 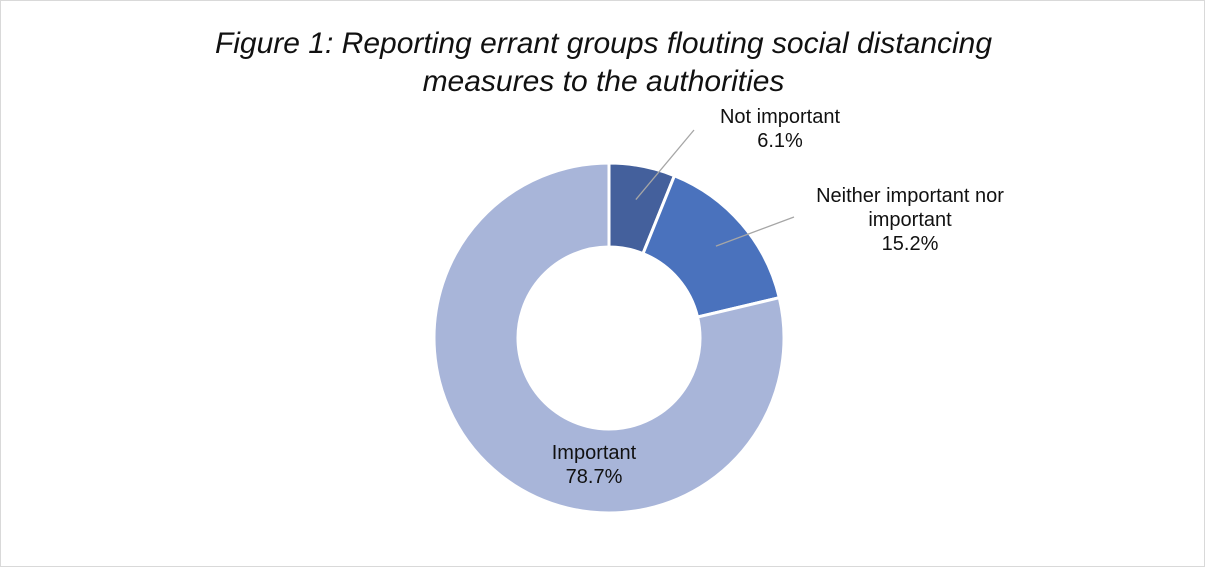 What do you see at coordinates (603, 81) in the screenshot?
I see `chart-title-line-2: measures to the authorities` at bounding box center [603, 81].